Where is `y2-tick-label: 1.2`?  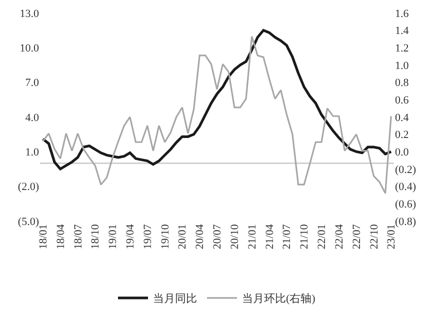 y2-tick-label: 1.2 is located at coordinates (402, 48).